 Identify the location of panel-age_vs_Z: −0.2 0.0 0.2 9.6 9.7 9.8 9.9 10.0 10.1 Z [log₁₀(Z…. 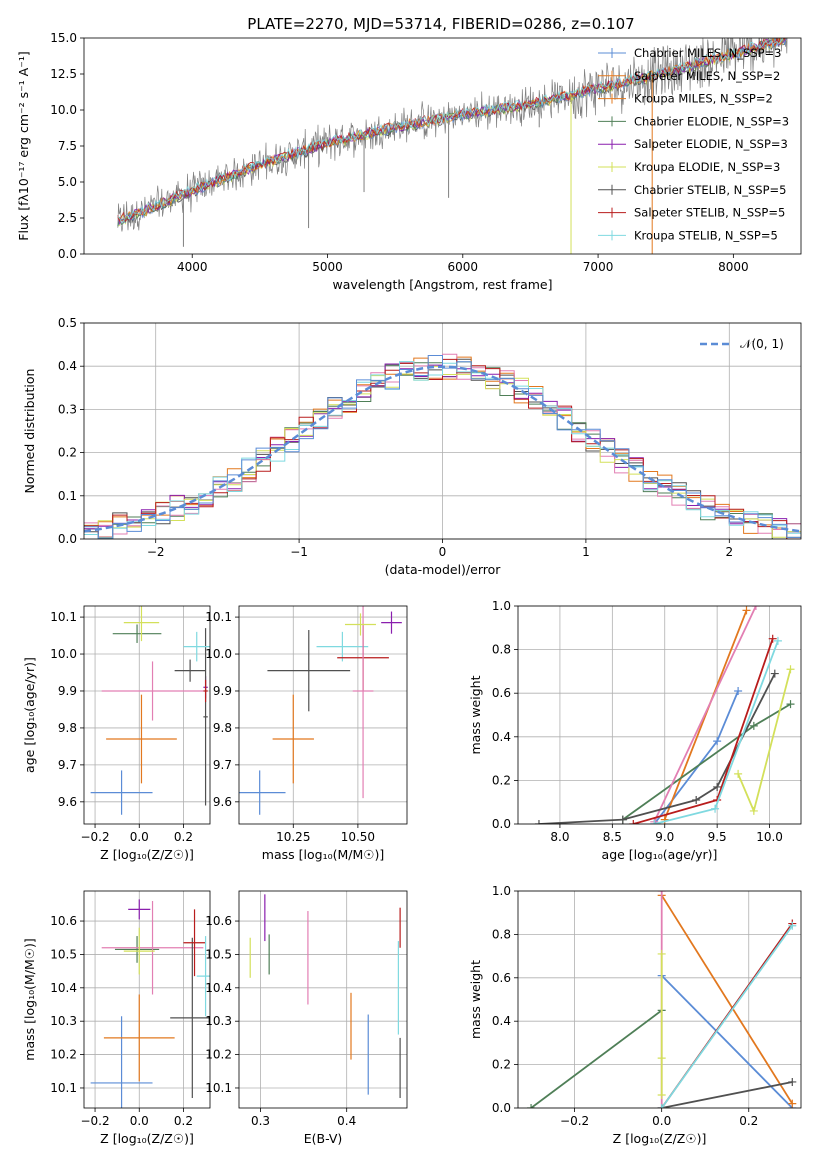
(116, 733).